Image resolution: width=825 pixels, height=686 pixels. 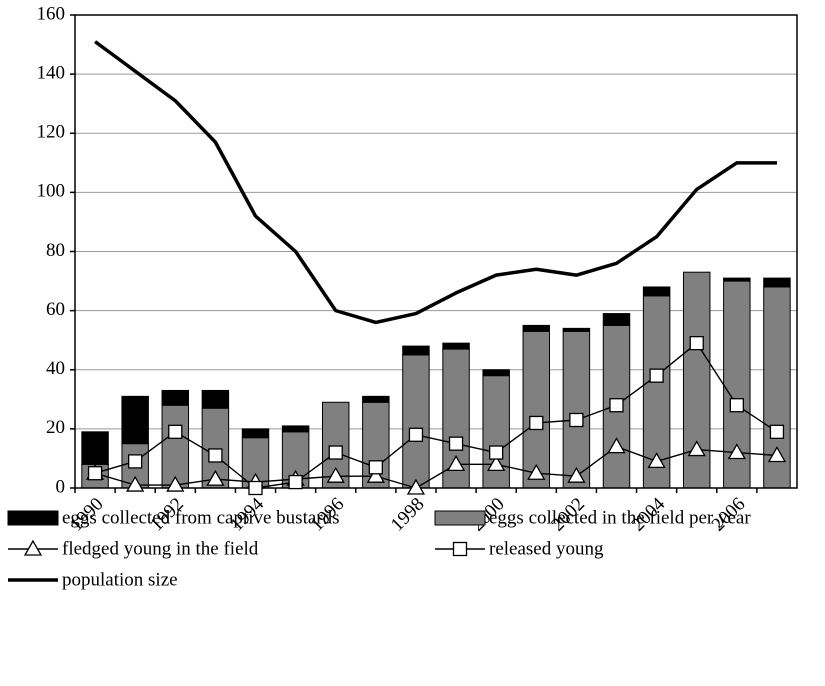 I want to click on legend-label: population size, so click(x=120, y=579).